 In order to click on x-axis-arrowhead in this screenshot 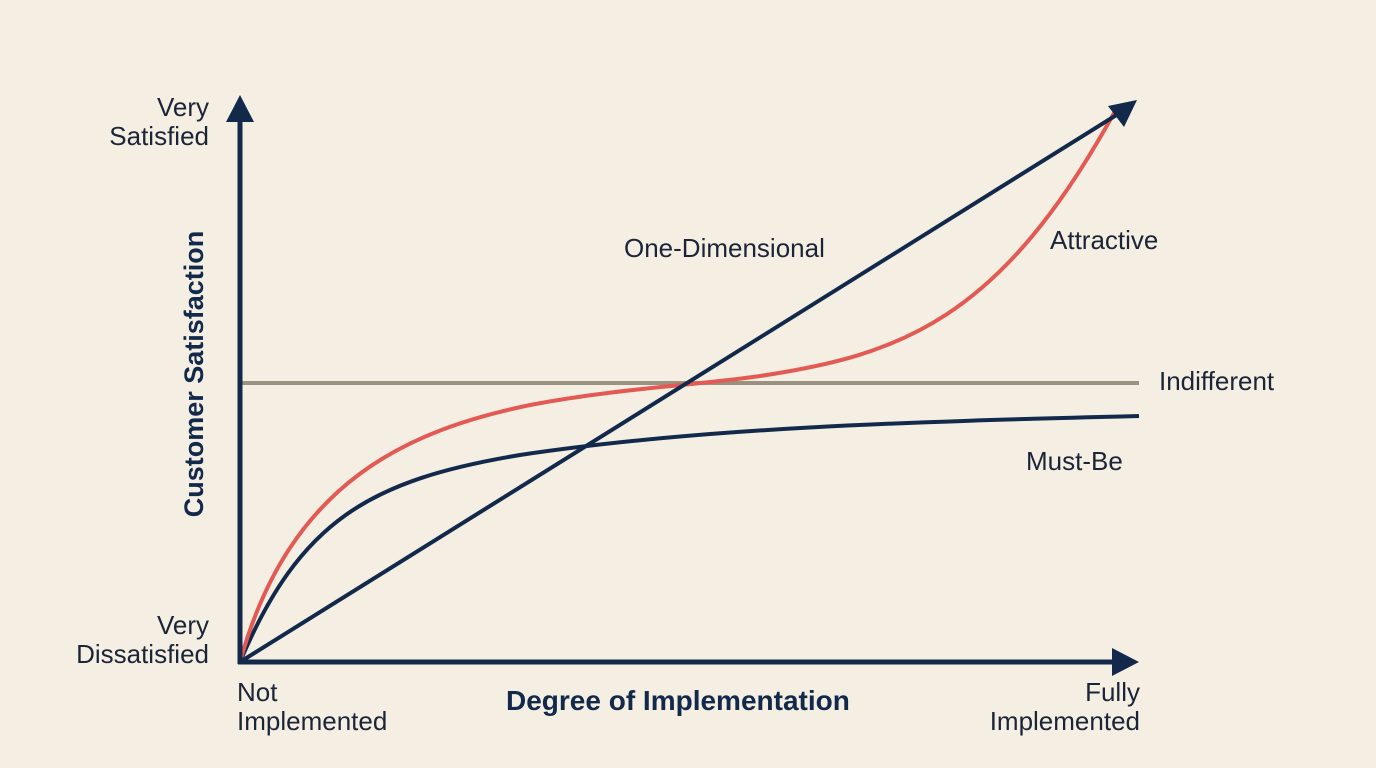, I will do `click(1125, 662)`.